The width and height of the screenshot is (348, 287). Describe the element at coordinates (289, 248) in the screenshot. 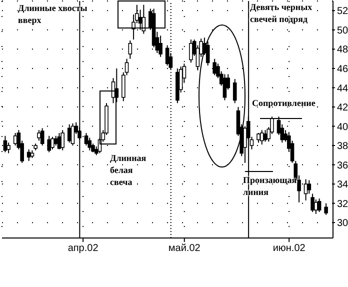

I see `x-tick-label: июн.02` at that location.